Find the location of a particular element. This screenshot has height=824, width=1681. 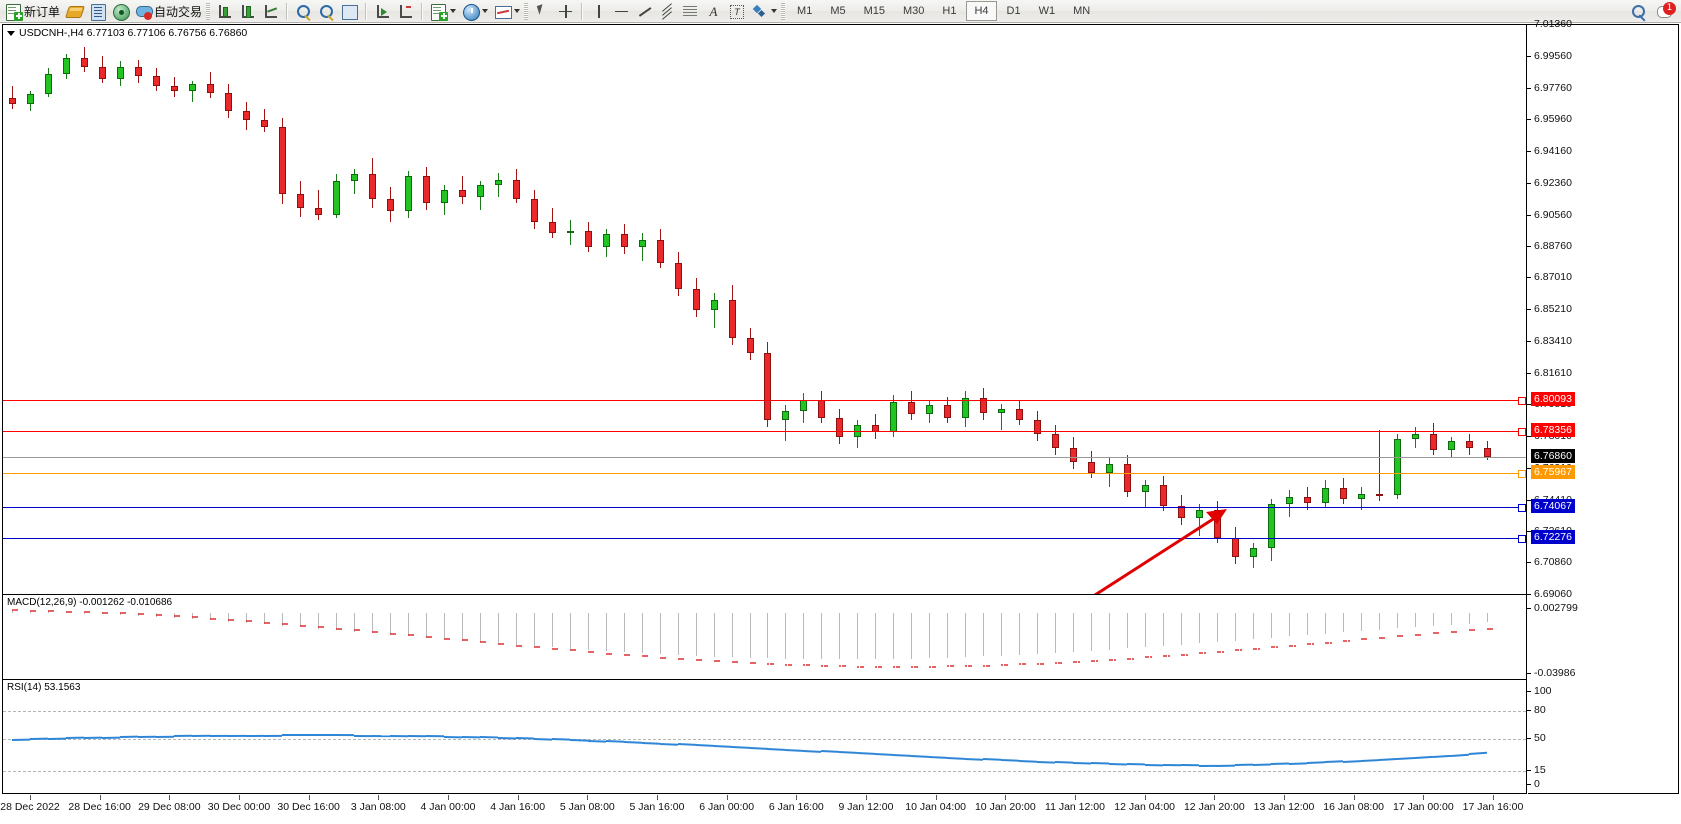

macd-pane: MACD(12,26,9) -0.001262 -0.010686 is located at coordinates (764, 637).